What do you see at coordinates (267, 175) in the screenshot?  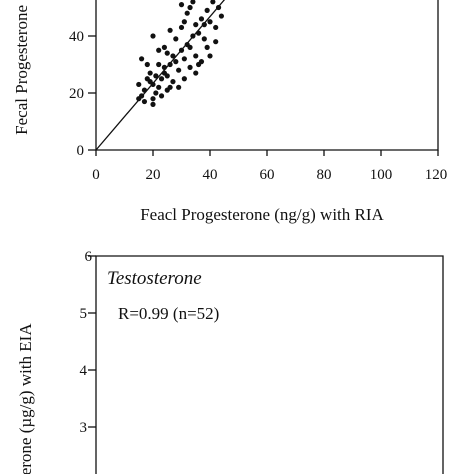 I see `x-tick-label-60: 60` at bounding box center [267, 175].